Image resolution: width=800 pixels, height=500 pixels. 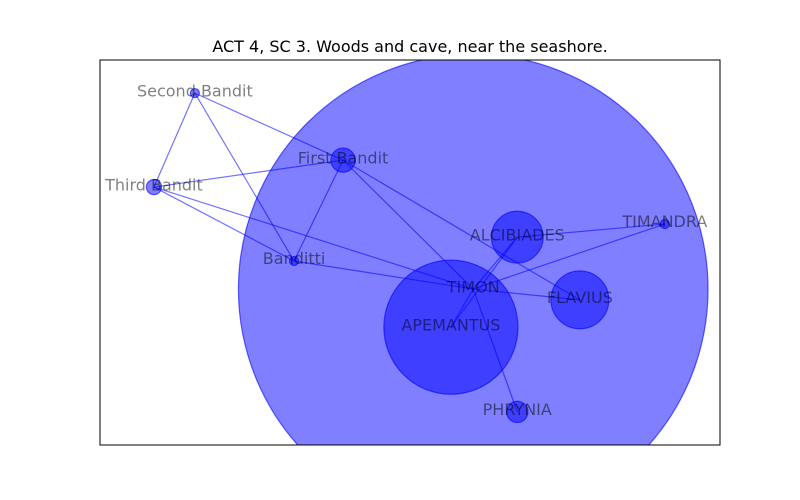 What do you see at coordinates (294, 258) in the screenshot?
I see `node-label-banditti: Banditti` at bounding box center [294, 258].